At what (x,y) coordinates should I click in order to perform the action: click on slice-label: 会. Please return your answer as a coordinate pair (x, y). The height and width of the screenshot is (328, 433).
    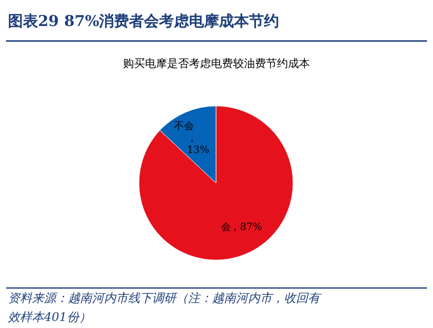
    Looking at the image, I should click on (225, 226).